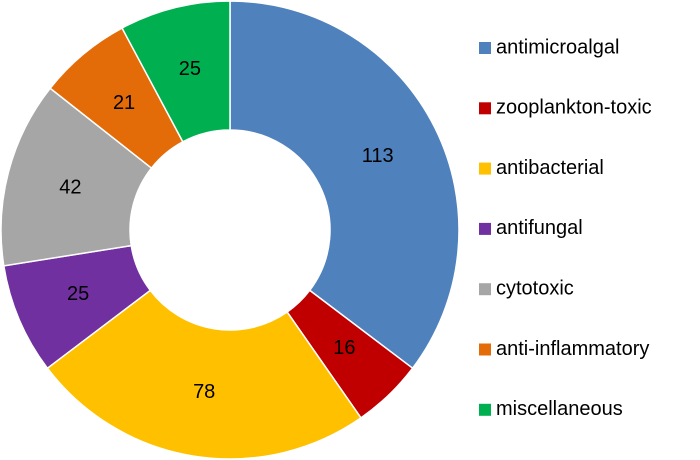 This screenshot has height=460, width=700. What do you see at coordinates (344, 348) in the screenshot?
I see `data-label: 16` at bounding box center [344, 348].